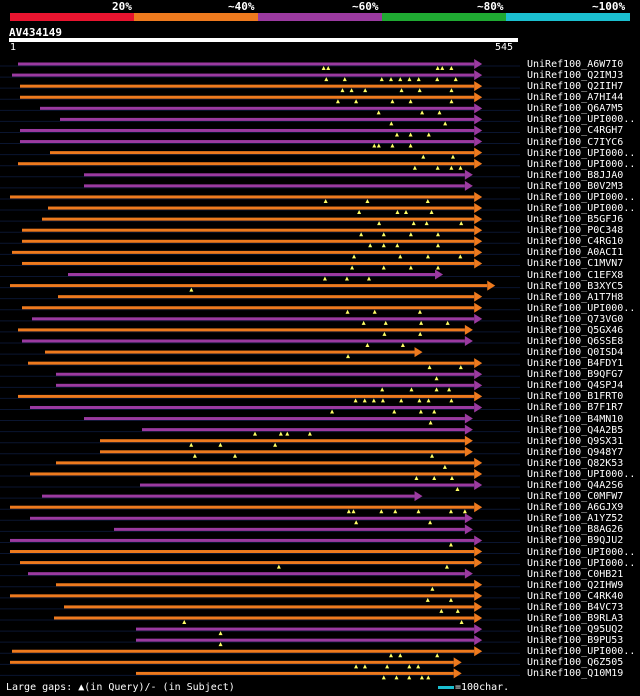 The image size is (640, 696). What do you see at coordinates (575, 275) in the screenshot?
I see `hit-label: UniRef100_C1EFX8` at bounding box center [575, 275].